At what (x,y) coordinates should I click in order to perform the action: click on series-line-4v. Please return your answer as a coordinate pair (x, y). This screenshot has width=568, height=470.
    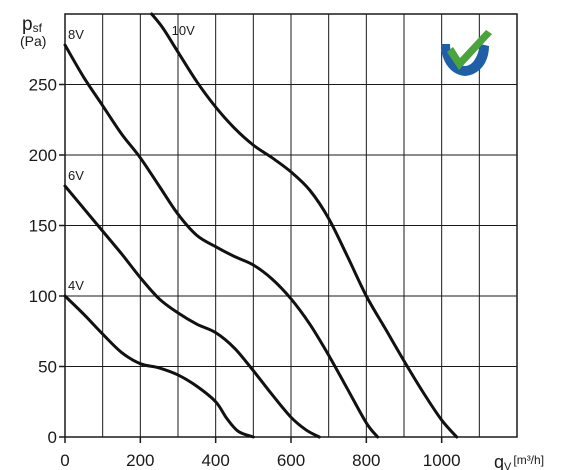
    Looking at the image, I should click on (159, 366).